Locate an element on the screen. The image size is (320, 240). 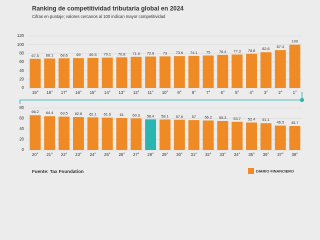
value-label: 67.5 is located at coordinates (35, 56).